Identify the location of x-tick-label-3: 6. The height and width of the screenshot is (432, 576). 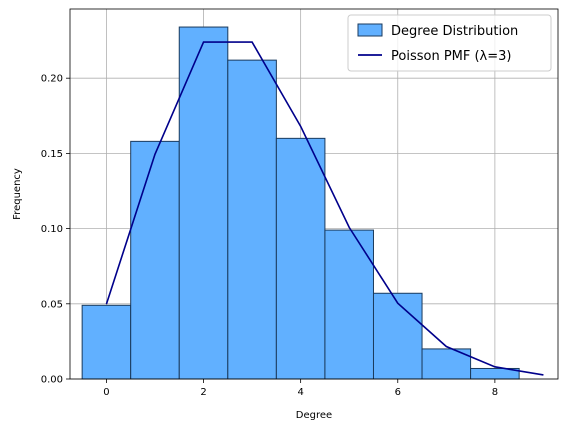
(398, 392).